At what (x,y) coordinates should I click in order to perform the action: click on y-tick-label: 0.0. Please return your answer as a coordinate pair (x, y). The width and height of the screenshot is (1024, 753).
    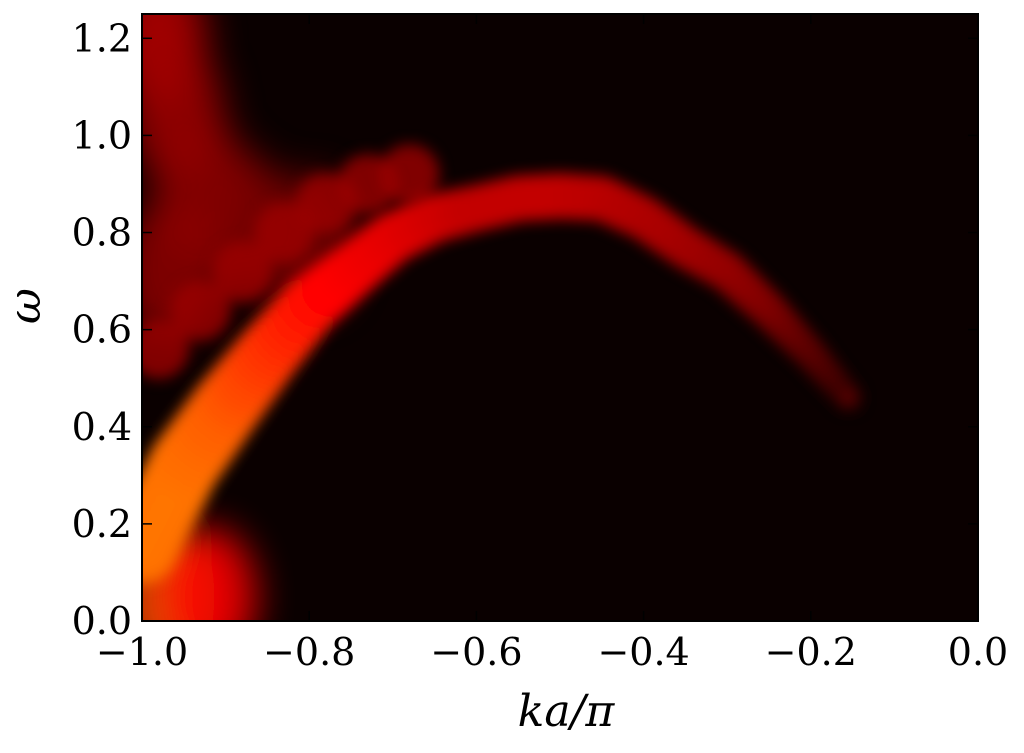
    Looking at the image, I should click on (102, 621).